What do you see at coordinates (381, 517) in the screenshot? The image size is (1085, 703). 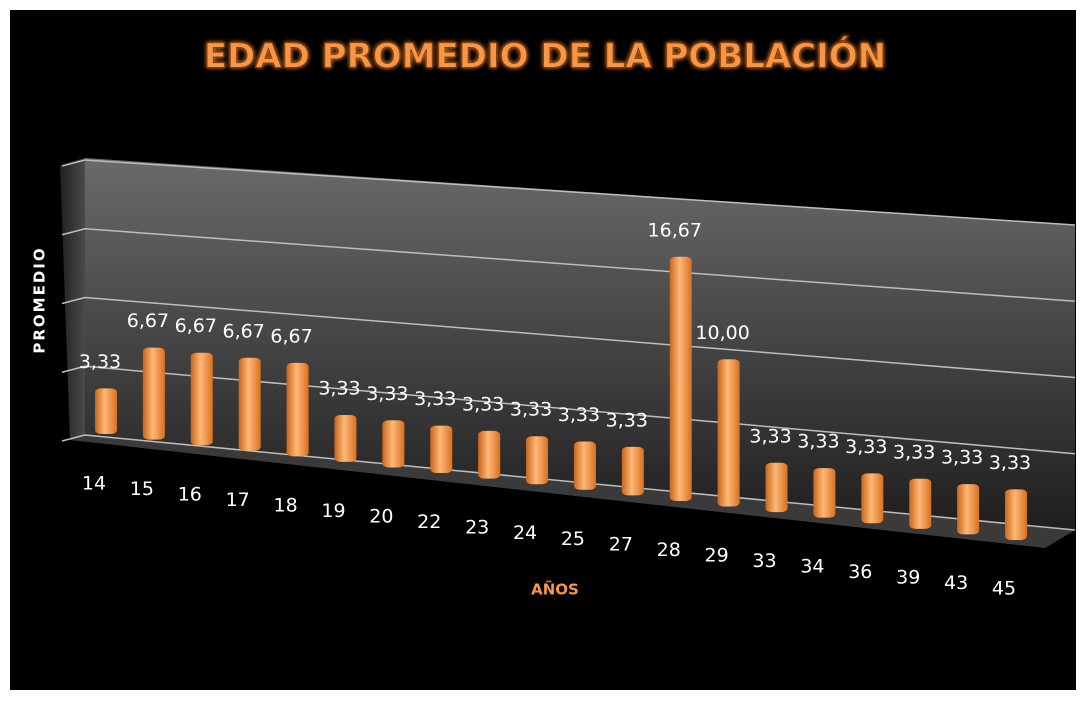 I see `x-tick-label: 20` at bounding box center [381, 517].